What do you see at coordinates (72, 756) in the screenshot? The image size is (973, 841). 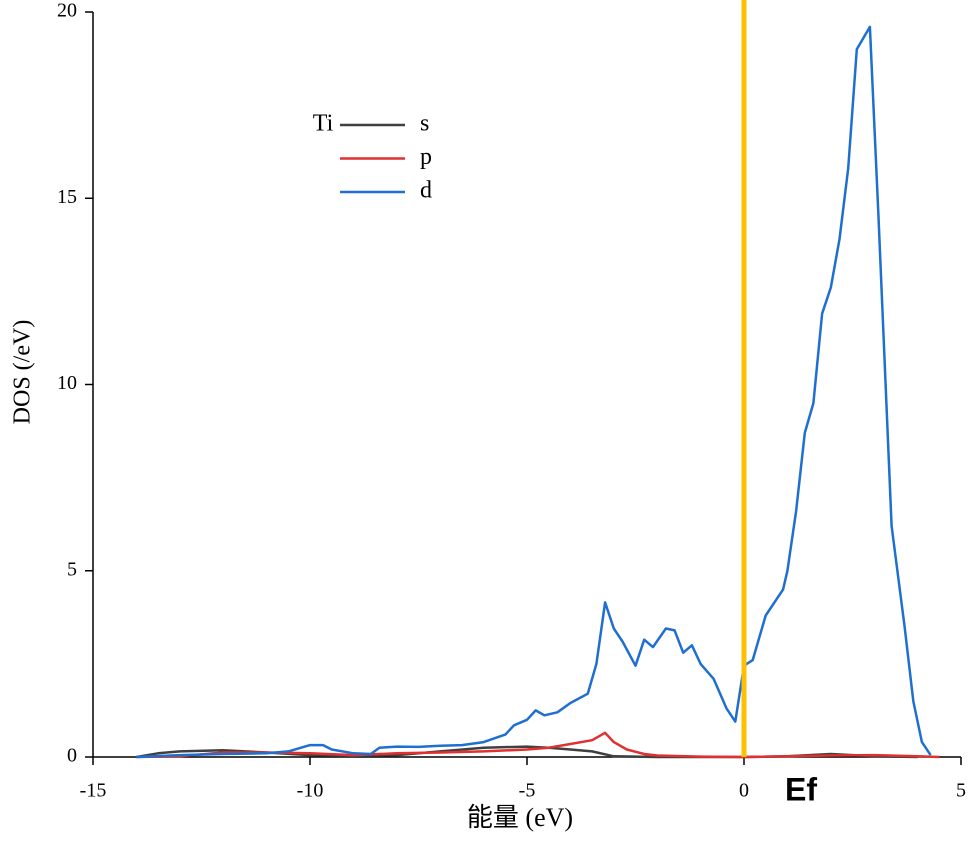 I see `y-tick-label: 0` at bounding box center [72, 756].